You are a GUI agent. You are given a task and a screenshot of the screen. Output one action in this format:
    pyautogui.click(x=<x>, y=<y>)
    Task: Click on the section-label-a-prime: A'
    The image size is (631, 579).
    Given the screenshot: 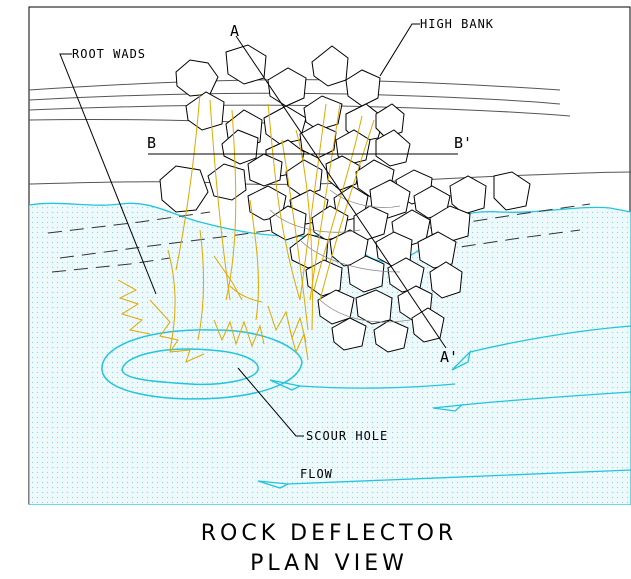 What is the action you would take?
    pyautogui.click(x=449, y=357)
    